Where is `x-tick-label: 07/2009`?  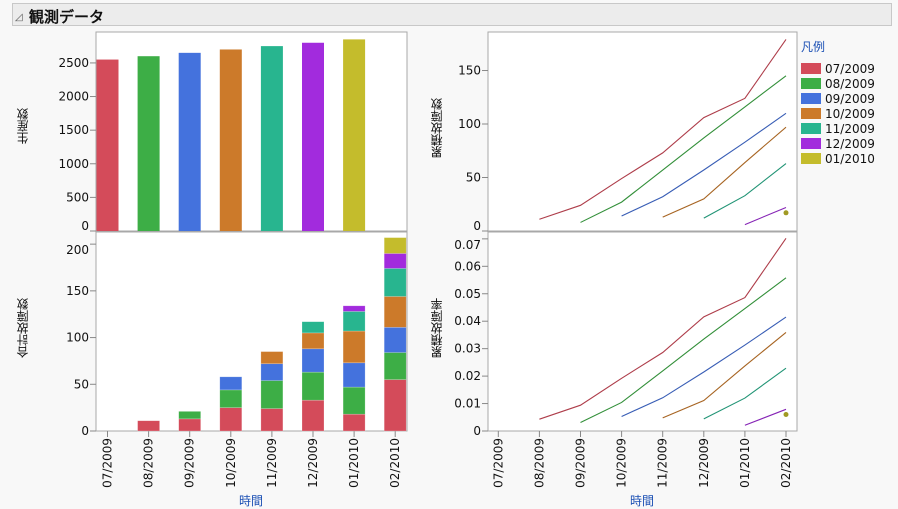 x-tick-label: 07/2009 is located at coordinates (498, 463).